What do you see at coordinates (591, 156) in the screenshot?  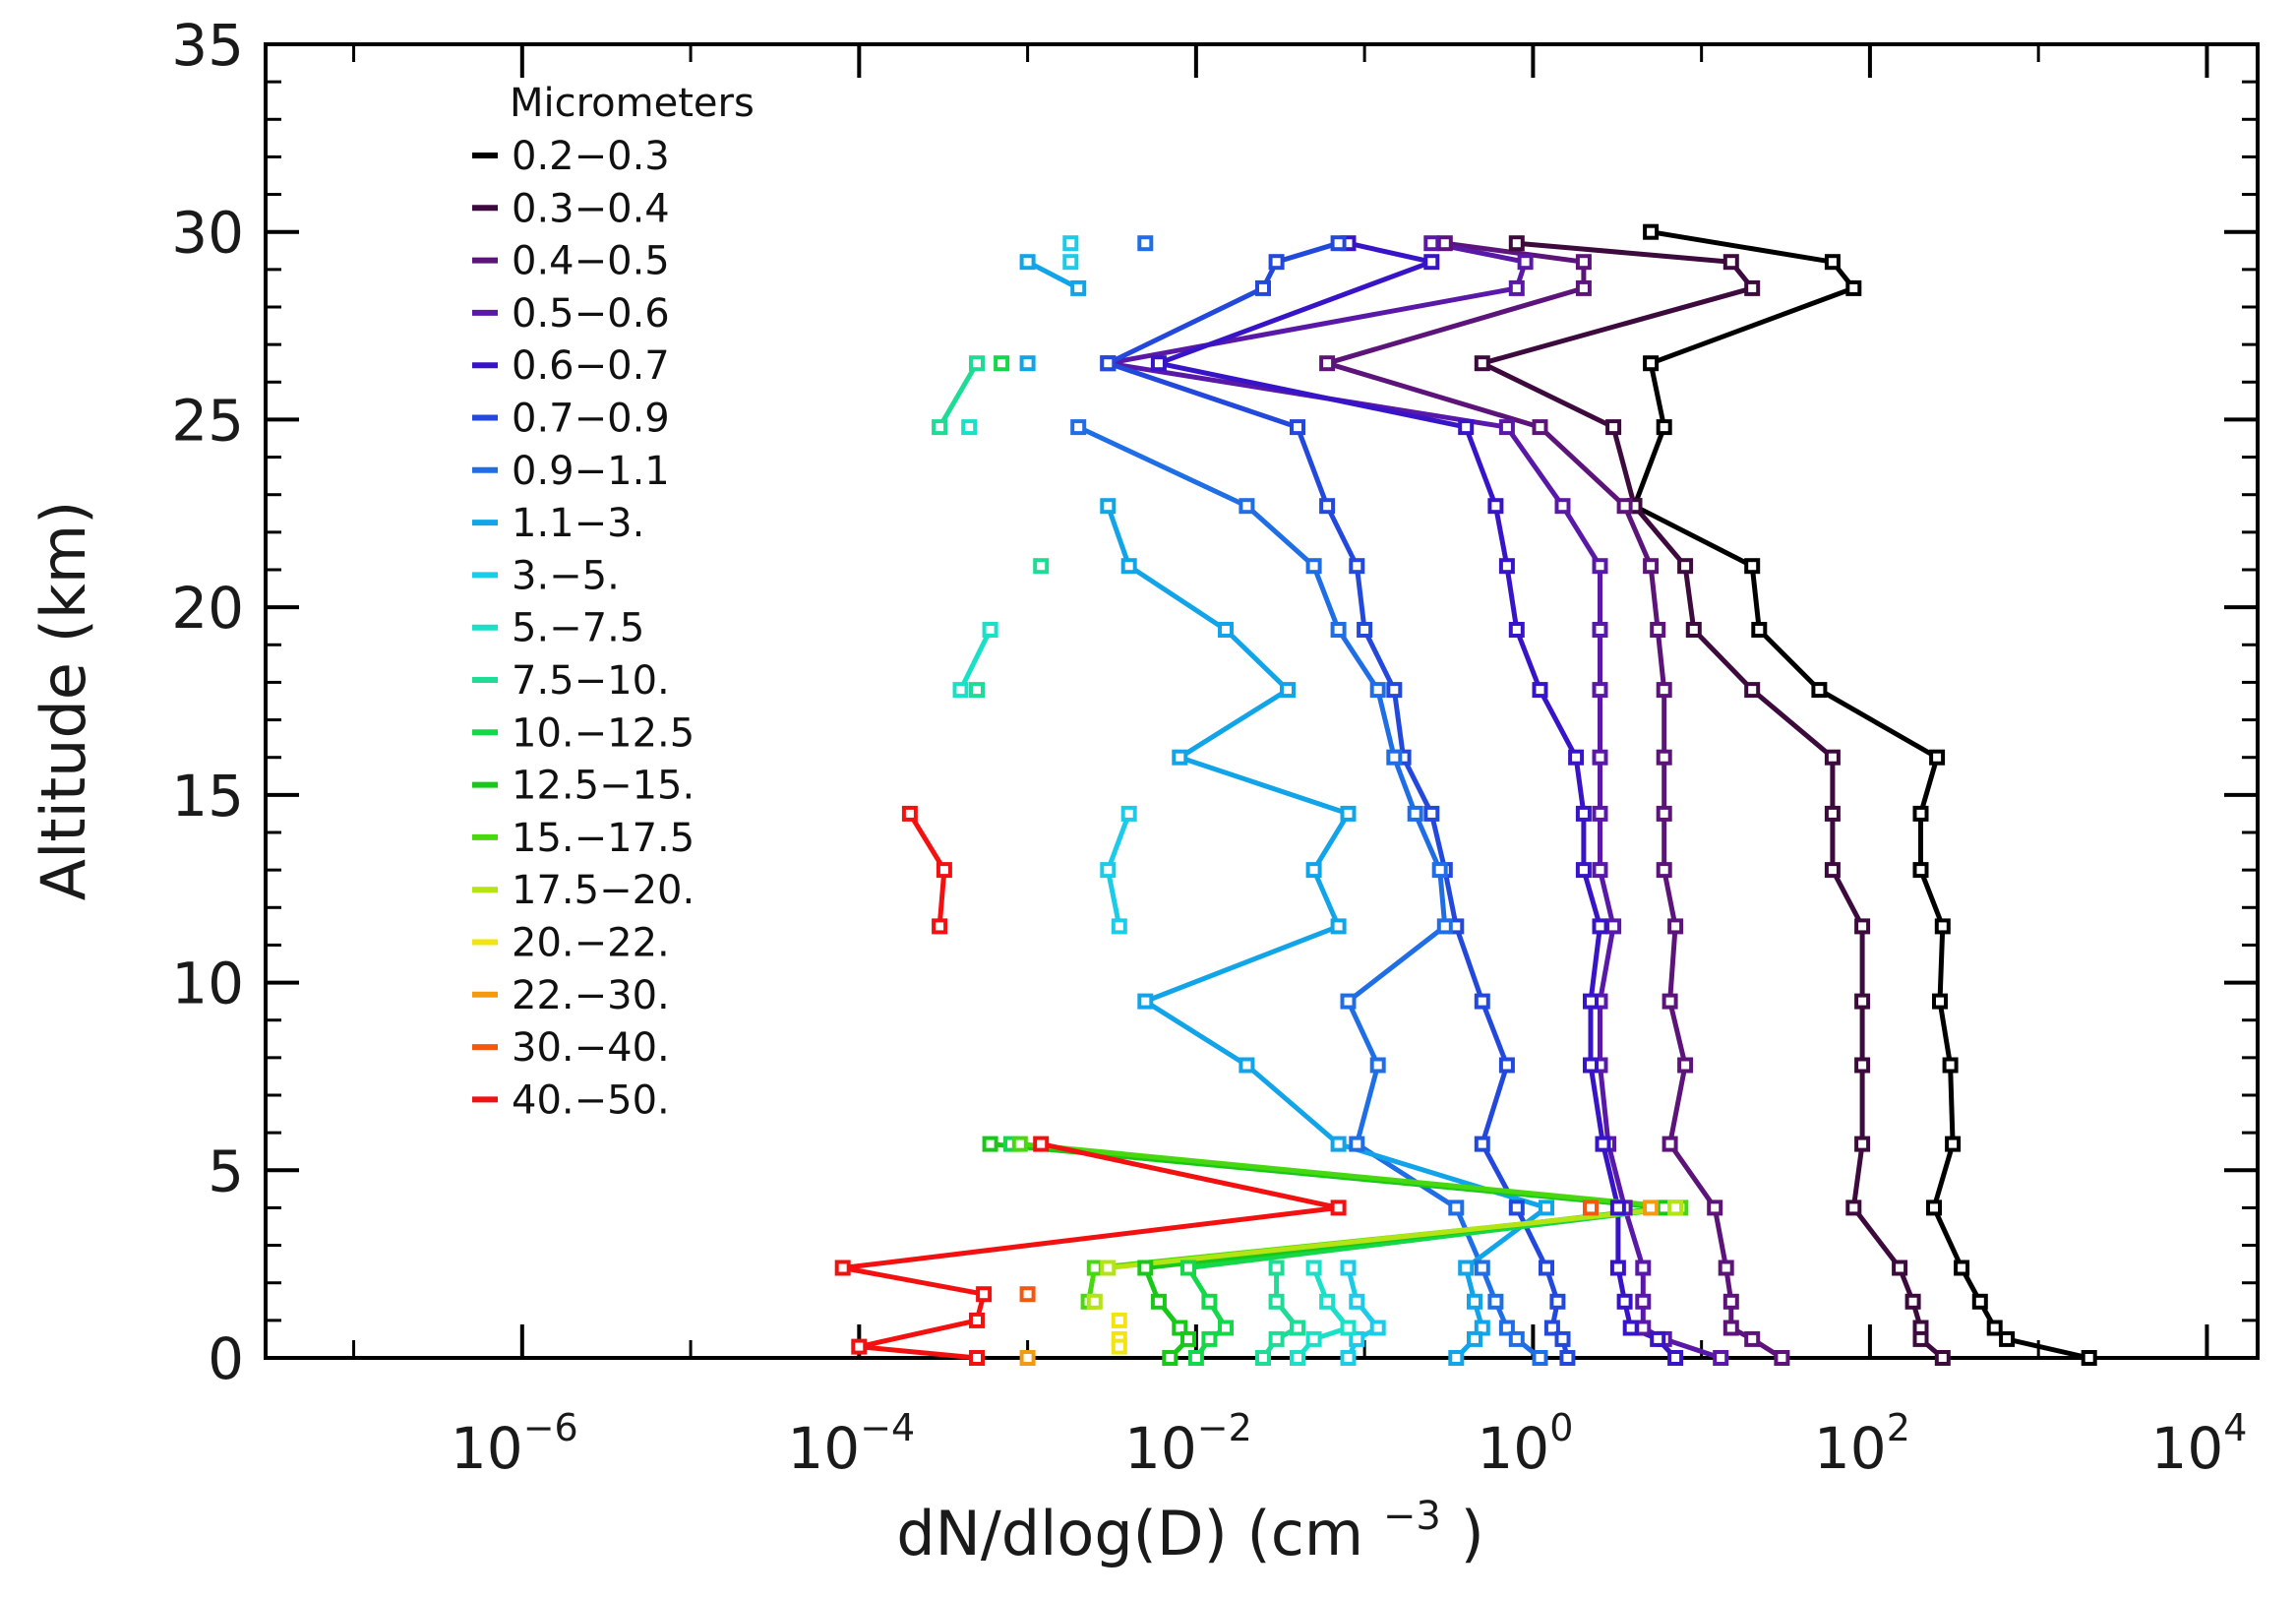 I see `legend-label: 0.2−0.3` at bounding box center [591, 156].